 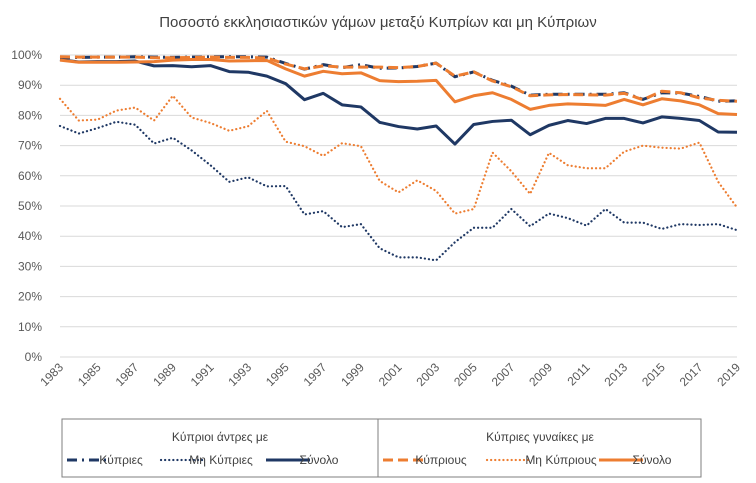 I want to click on y-tick-label: 10%, so click(x=30, y=327).